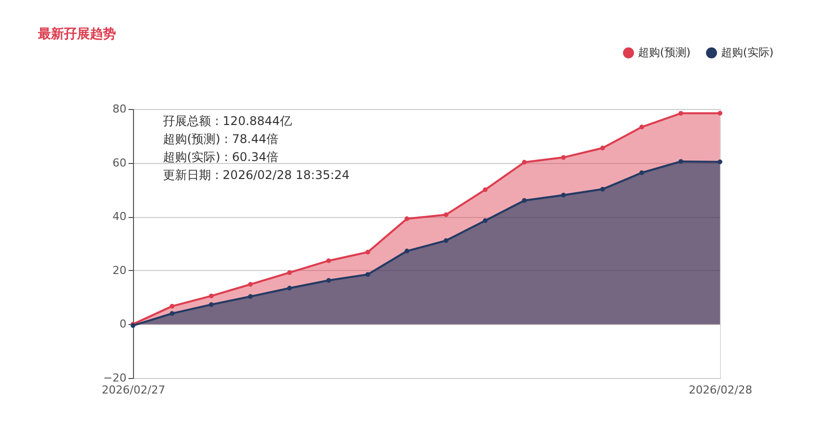 The height and width of the screenshot is (432, 829). Describe the element at coordinates (220, 139) in the screenshot. I see `annotation: 超购(预测) : 78.44倍` at that location.